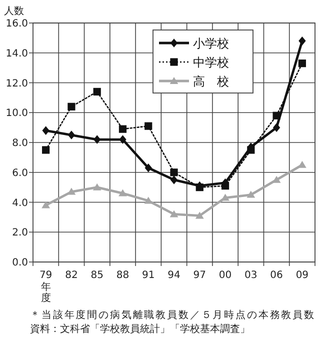 The width and height of the screenshot is (320, 340). What do you see at coordinates (20, 203) in the screenshot?
I see `y-tick-label: 4.0` at bounding box center [20, 203].